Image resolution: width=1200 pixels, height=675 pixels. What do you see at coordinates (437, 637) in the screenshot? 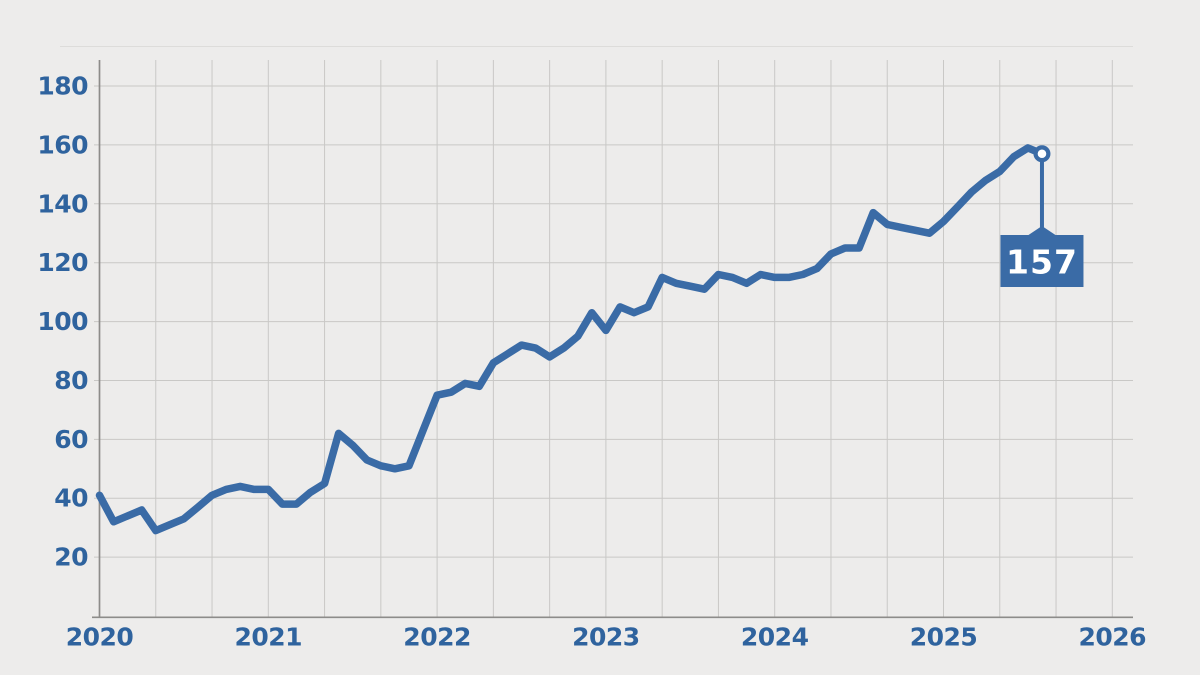
I see `x-tick-label: 2022` at bounding box center [437, 637].